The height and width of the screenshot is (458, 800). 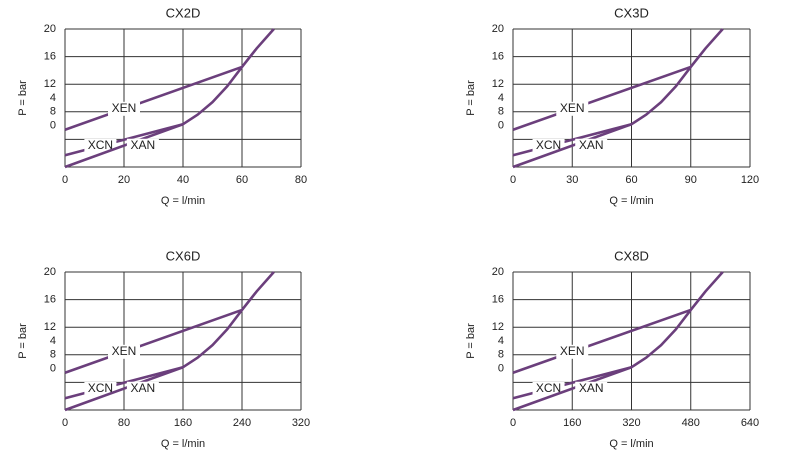 I want to click on x-tick-label: 640, so click(x=750, y=423).